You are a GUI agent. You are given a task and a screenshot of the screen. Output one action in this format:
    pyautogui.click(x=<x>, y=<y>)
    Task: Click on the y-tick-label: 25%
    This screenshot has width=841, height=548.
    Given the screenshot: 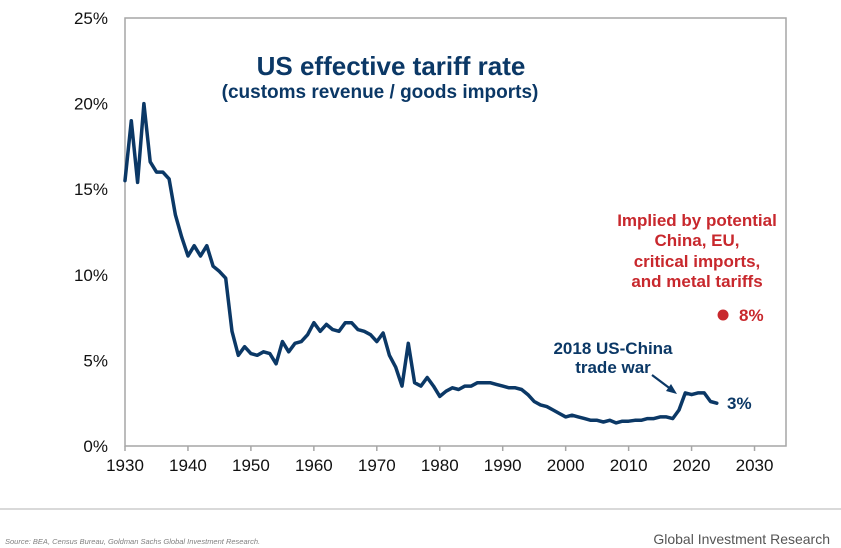 What is the action you would take?
    pyautogui.click(x=91, y=18)
    